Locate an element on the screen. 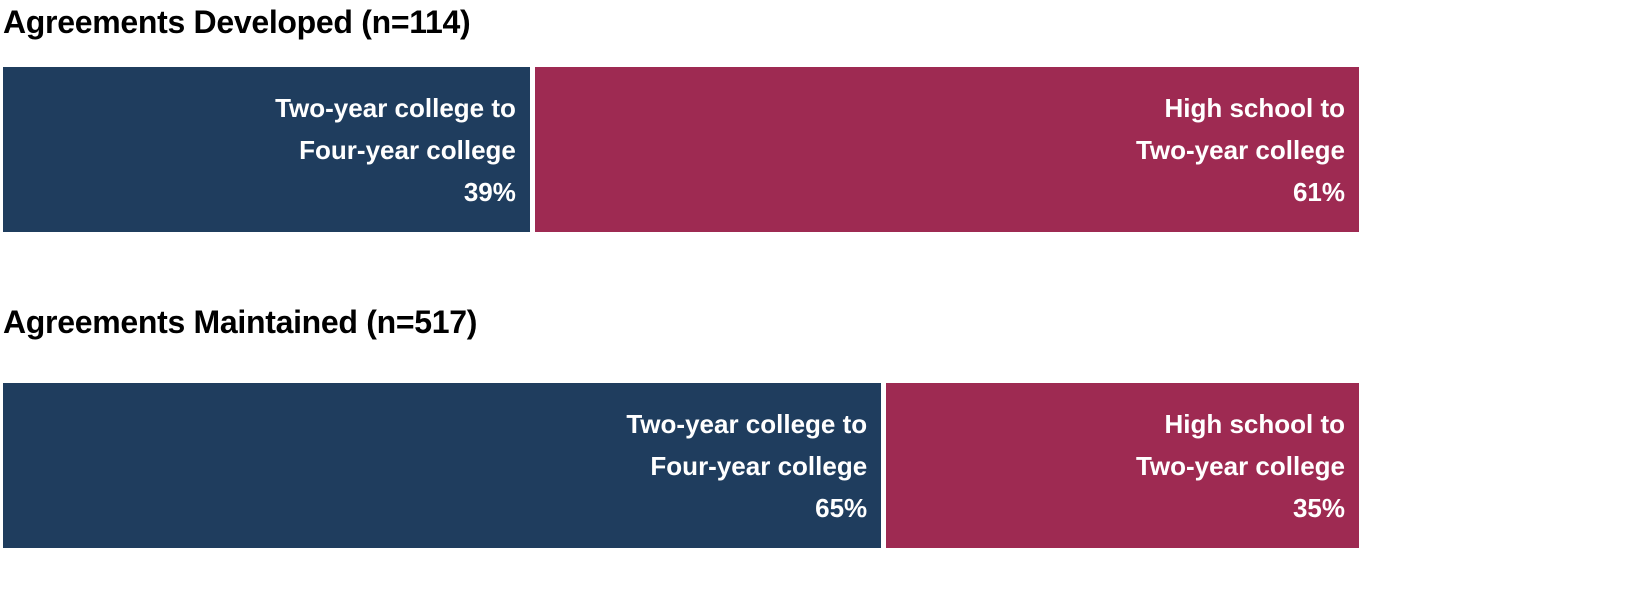 This screenshot has width=1632, height=614. segment-label: High school to Two-year college 35% is located at coordinates (1247, 466).